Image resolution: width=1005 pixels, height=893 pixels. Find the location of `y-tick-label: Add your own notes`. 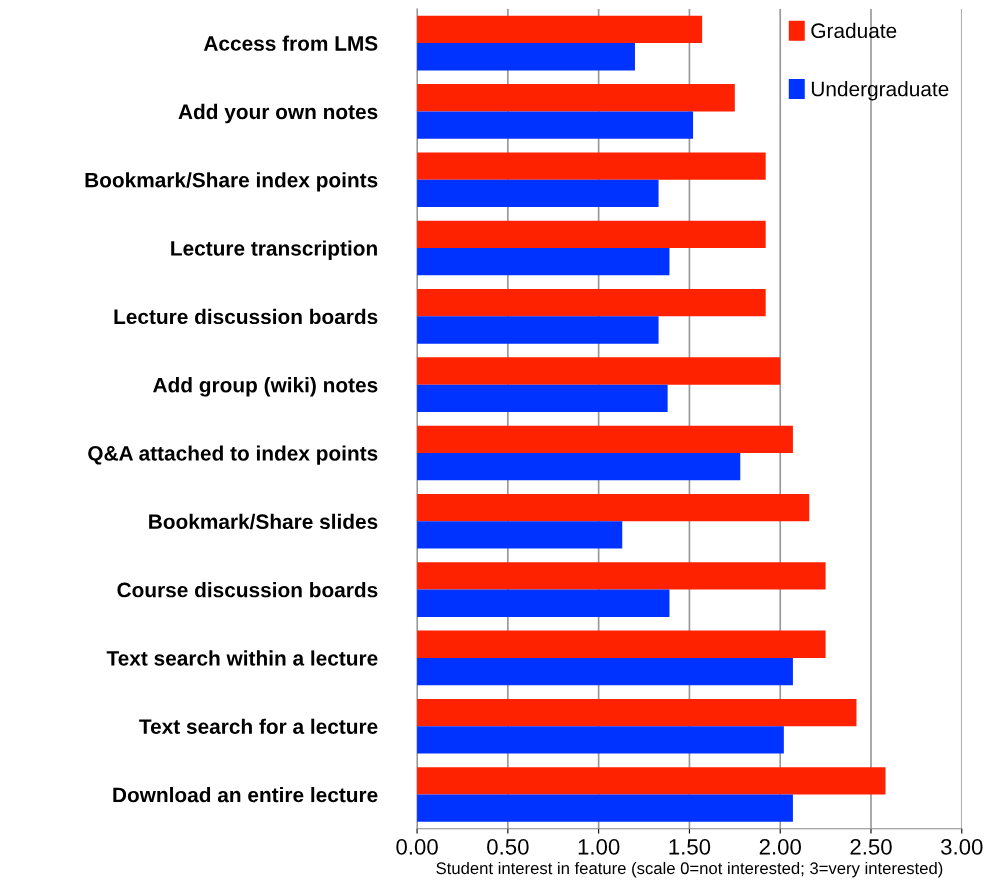

y-tick-label: Add your own notes is located at coordinates (278, 113).